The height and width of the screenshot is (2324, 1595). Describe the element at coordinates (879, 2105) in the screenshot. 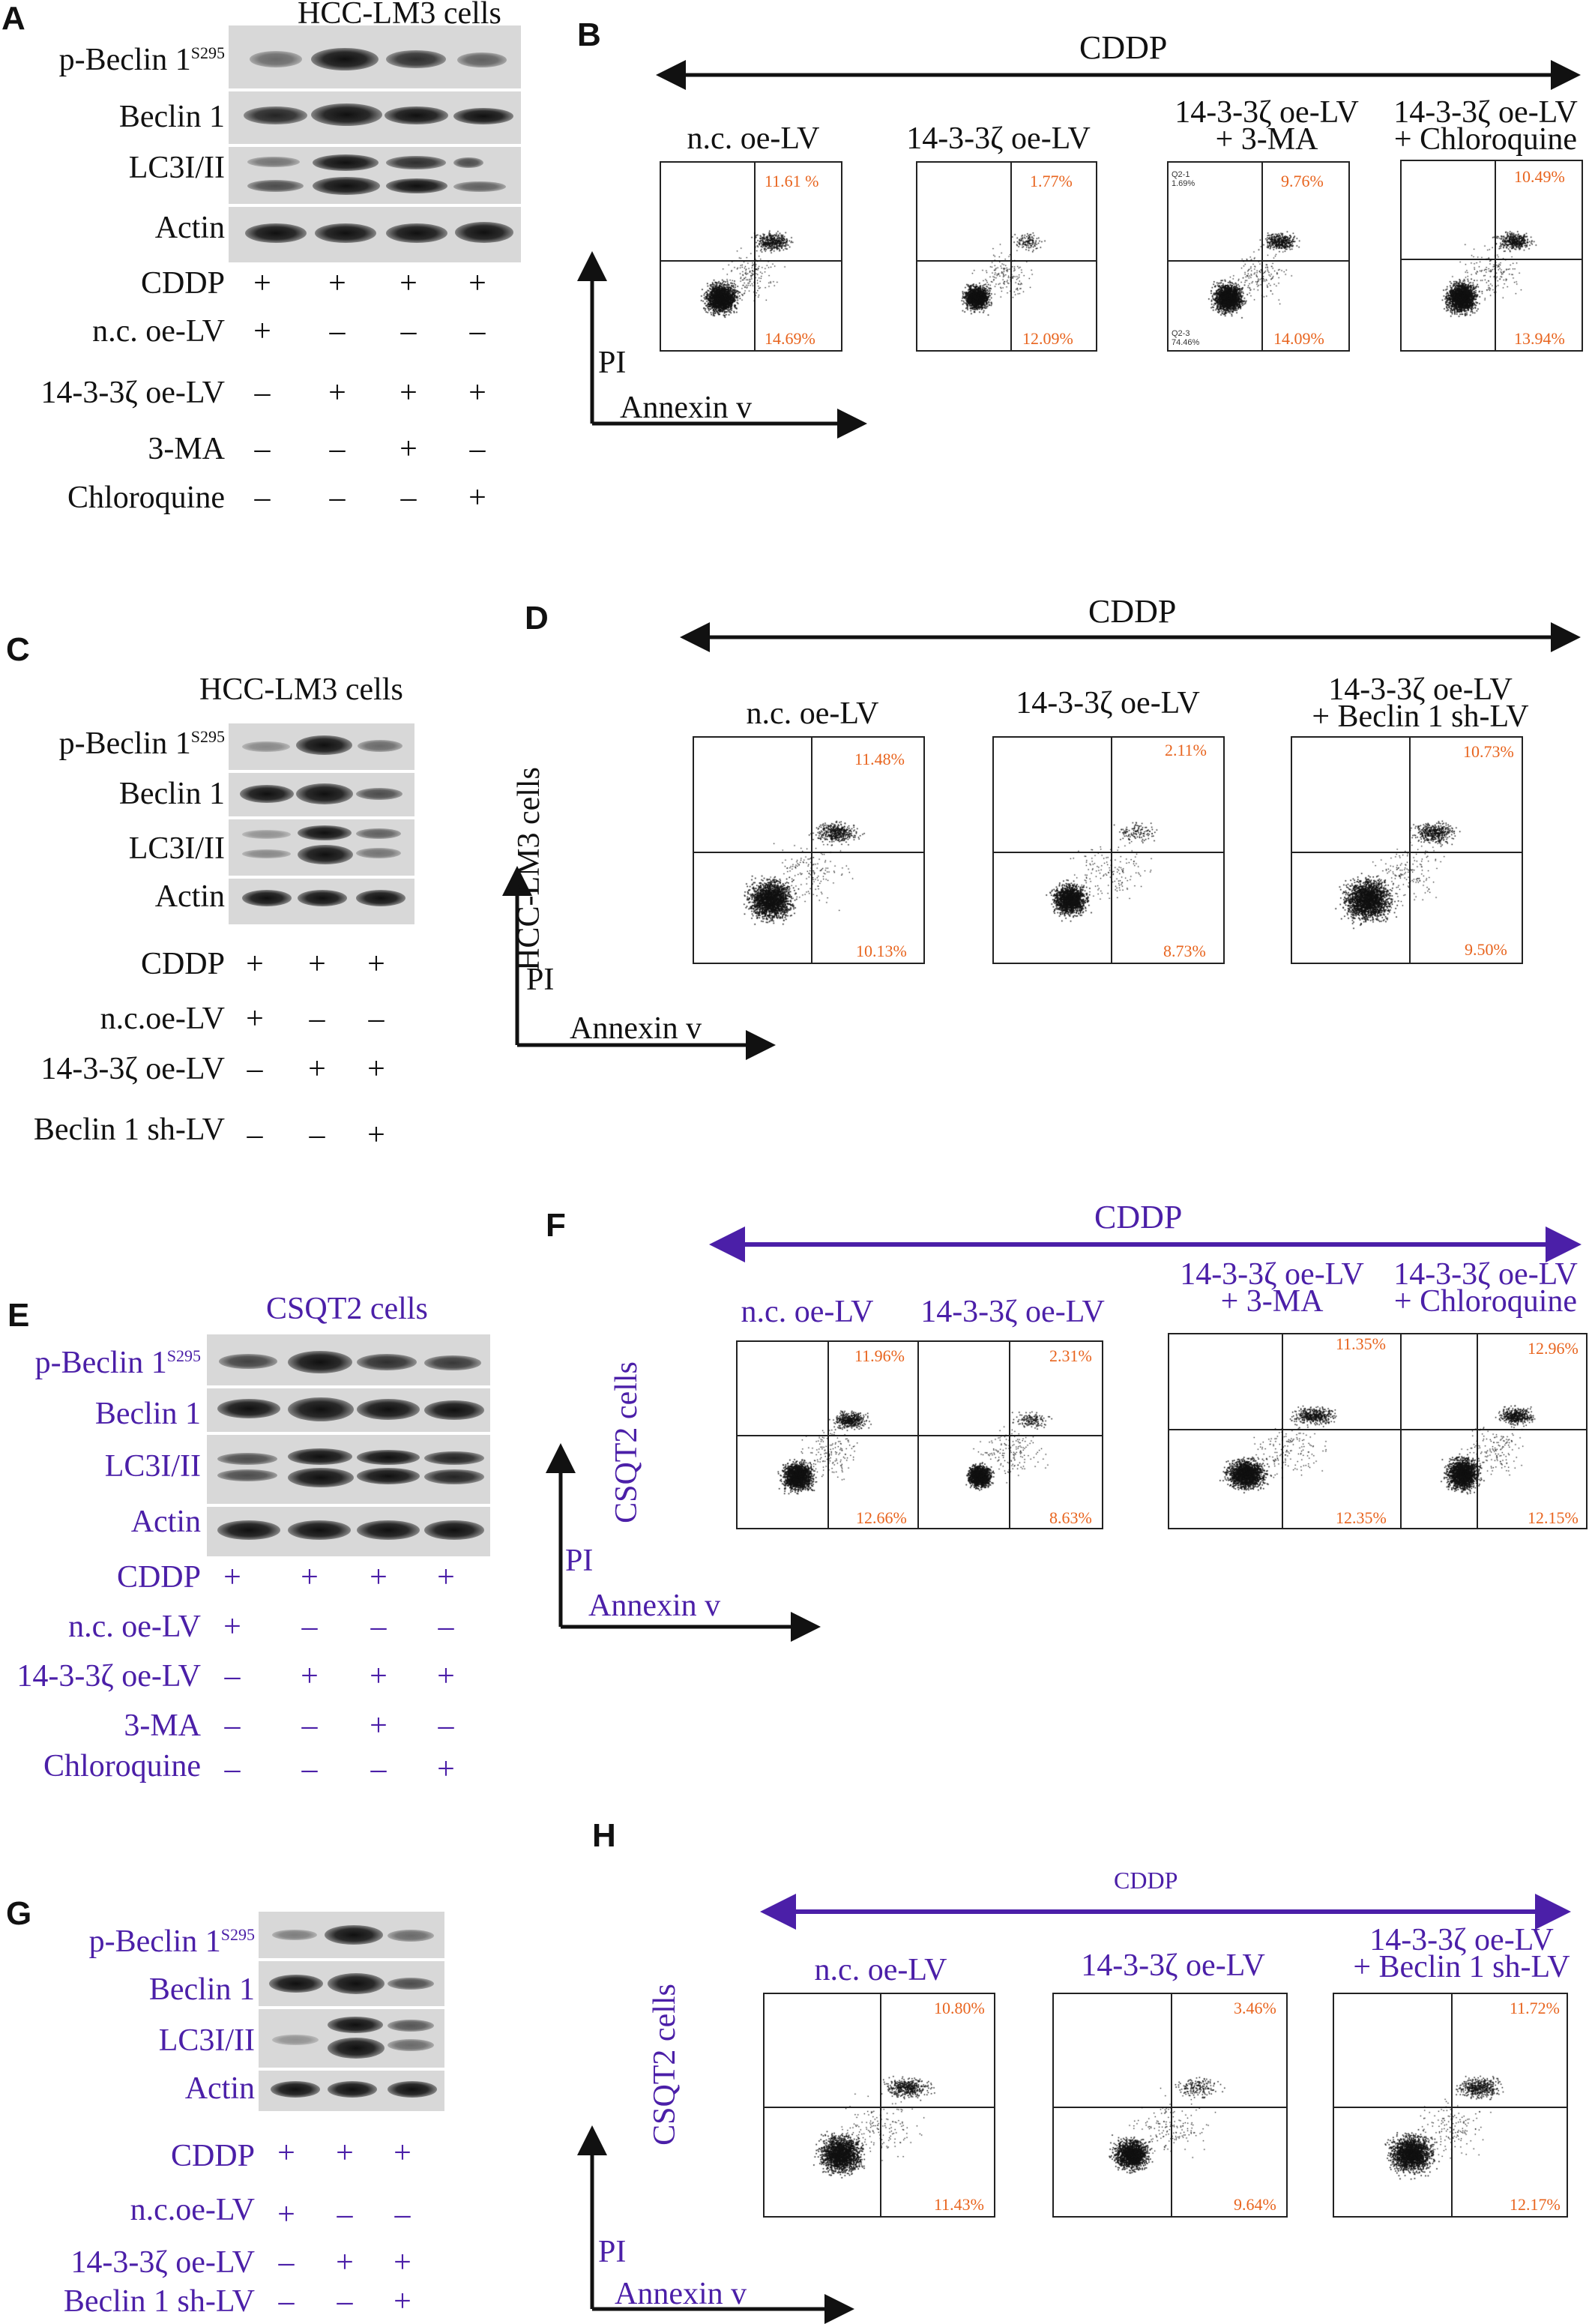

I see `flow-cytometry-plot: 10.80% 11.43%` at that location.